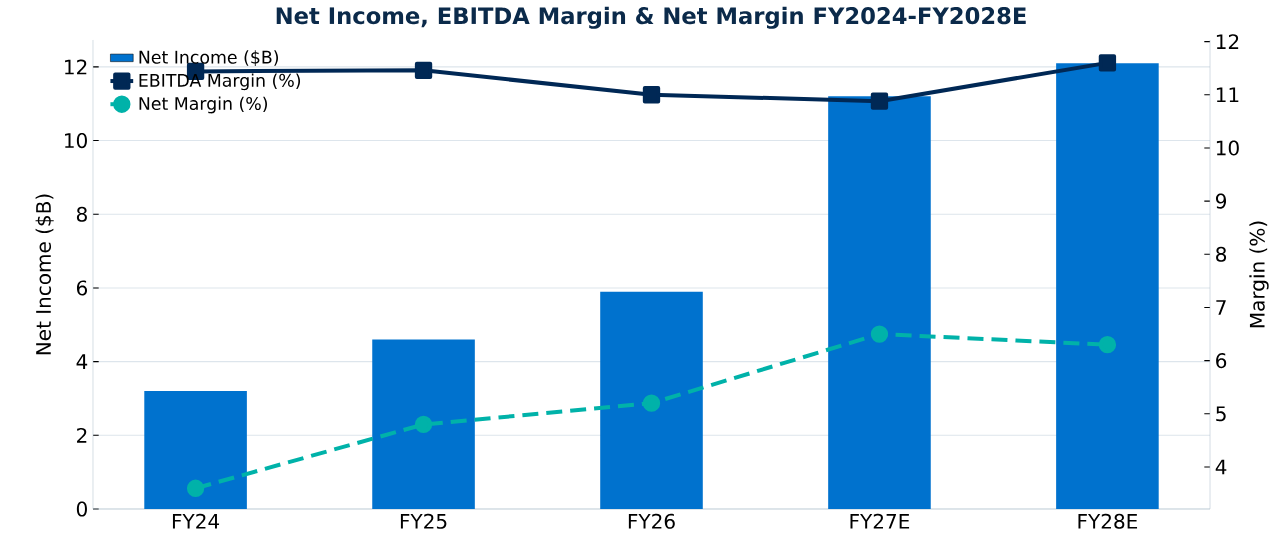 The height and width of the screenshot is (547, 1286). I want to click on y2-tick-label: 12, so click(1227, 42).